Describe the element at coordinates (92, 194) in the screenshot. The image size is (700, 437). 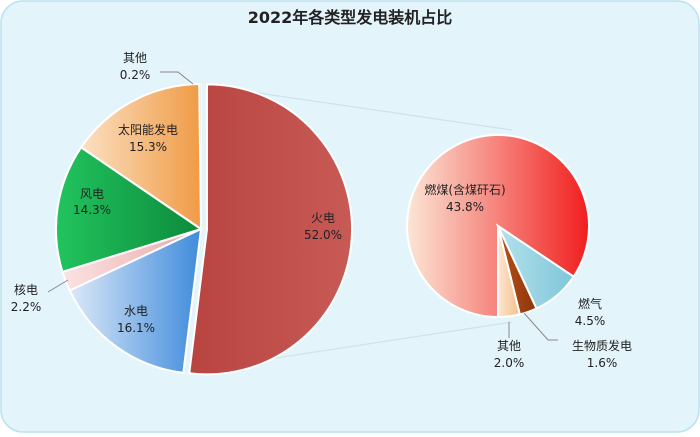
I see `label-wind-name: 风电` at that location.